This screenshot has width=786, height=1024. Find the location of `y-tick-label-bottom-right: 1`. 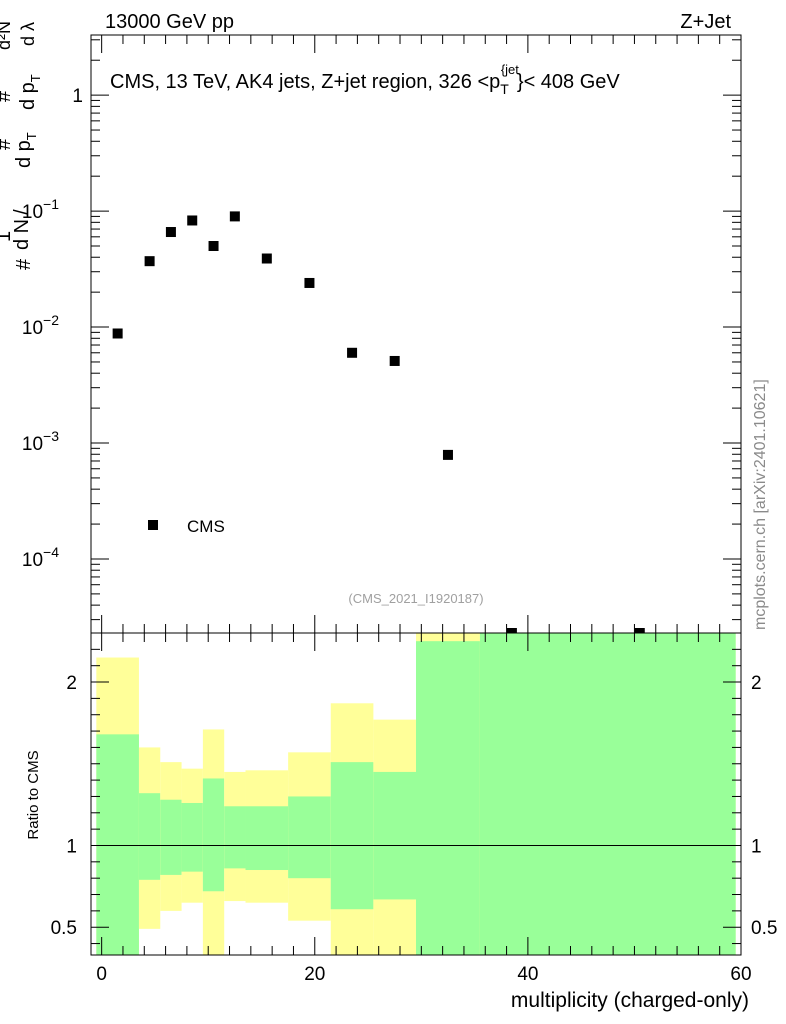

y-tick-label-bottom-right: 1 is located at coordinates (756, 846).